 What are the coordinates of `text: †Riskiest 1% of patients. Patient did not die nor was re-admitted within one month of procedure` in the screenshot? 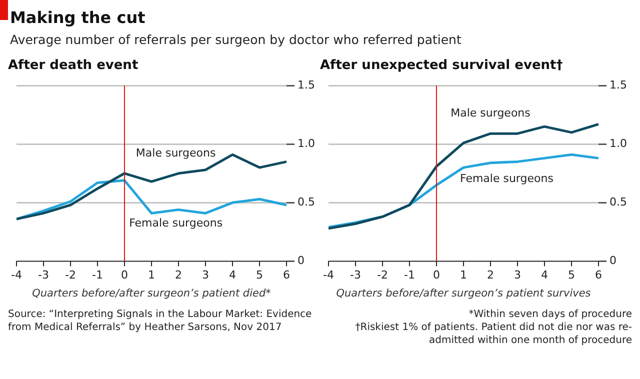 It's located at (493, 334).